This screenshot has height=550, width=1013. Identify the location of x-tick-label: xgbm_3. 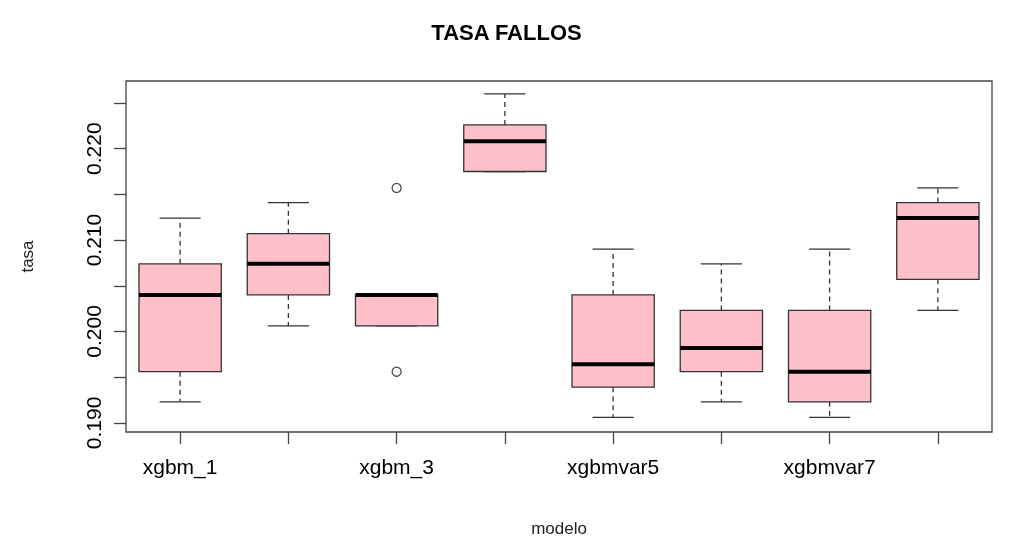
(396, 467).